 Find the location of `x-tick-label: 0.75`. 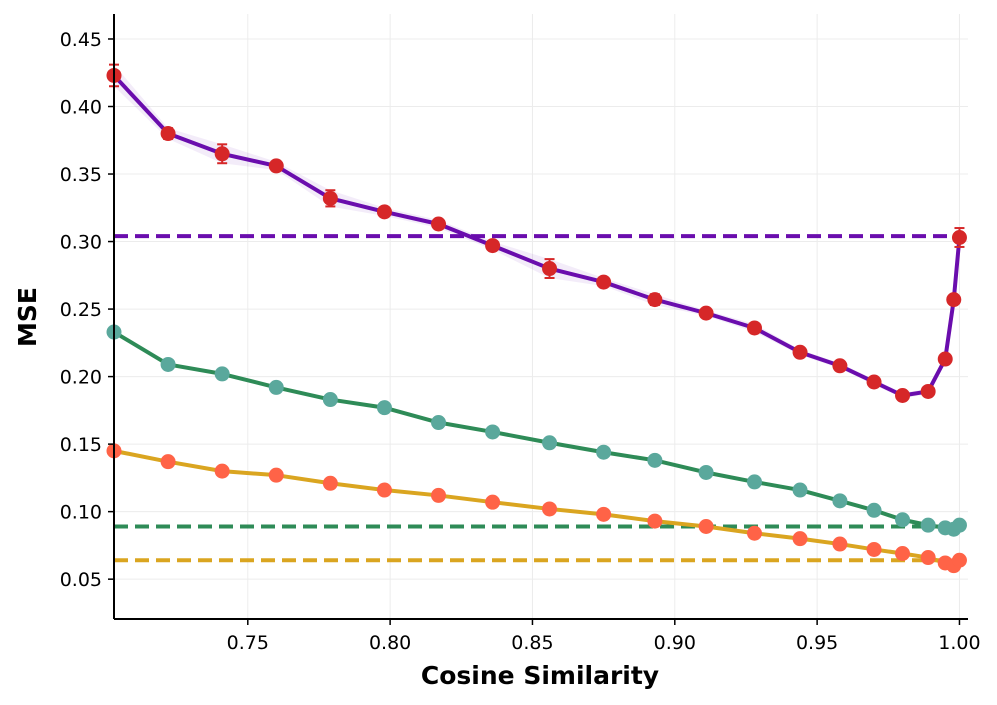

x-tick-label: 0.75 is located at coordinates (248, 643).